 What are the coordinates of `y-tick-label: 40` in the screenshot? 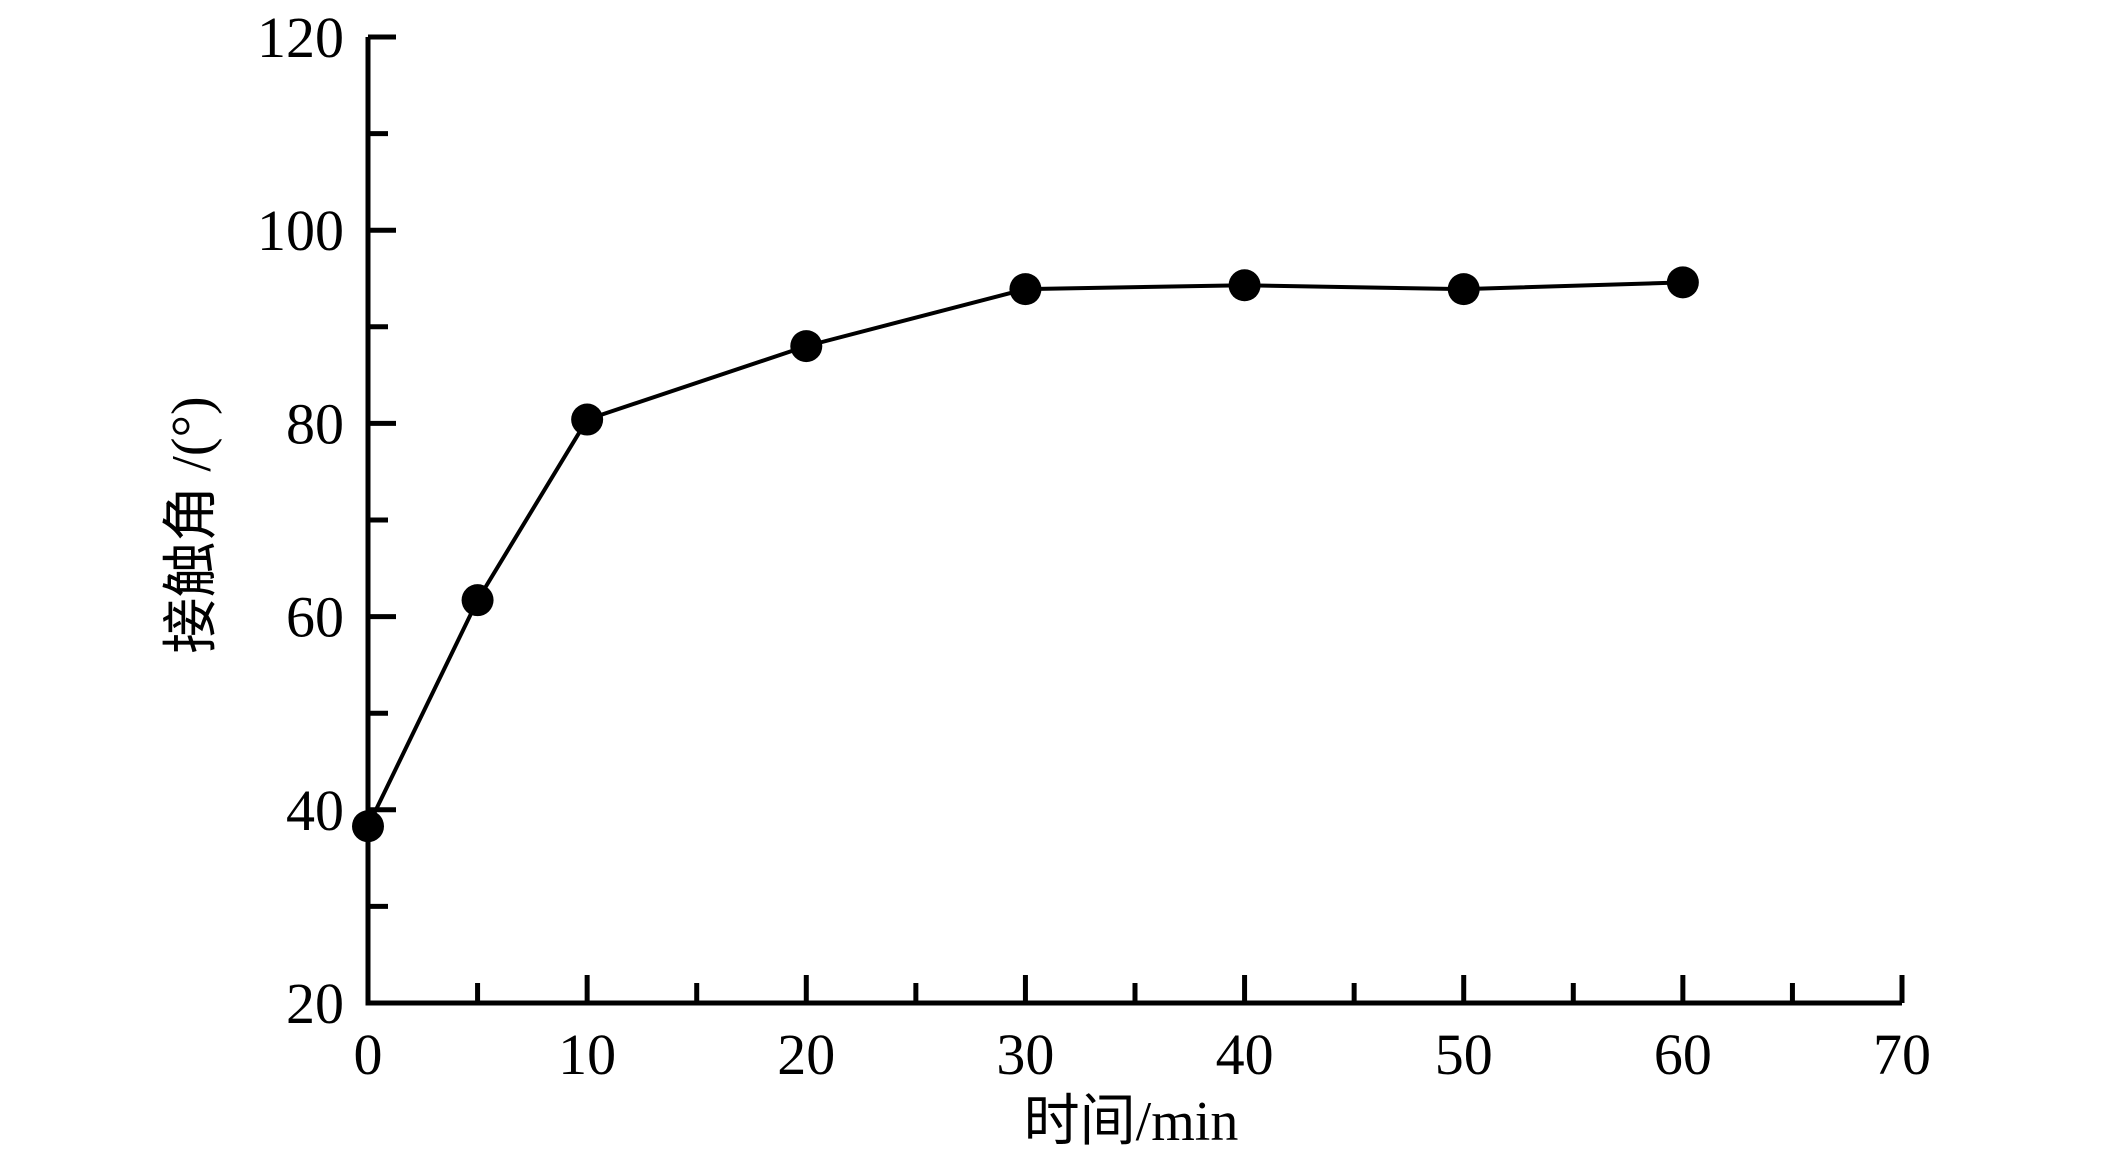 It's located at (315, 810).